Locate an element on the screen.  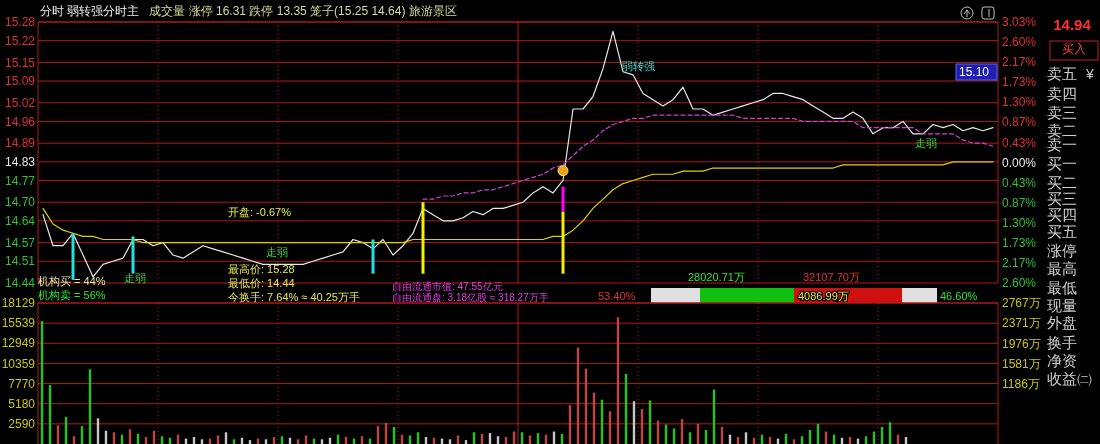
y2-tick-label: 1976万 is located at coordinates (1021, 343).